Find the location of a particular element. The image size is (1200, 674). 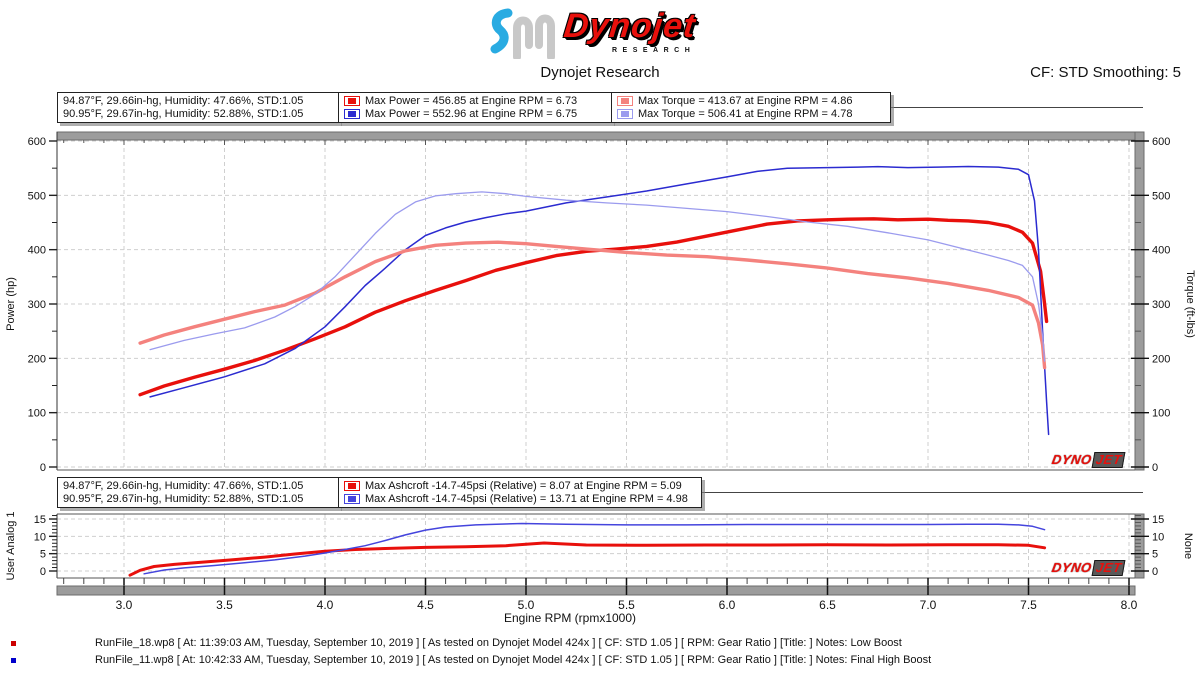

watermark-dyno-text: DYNO is located at coordinates (1071, 459).